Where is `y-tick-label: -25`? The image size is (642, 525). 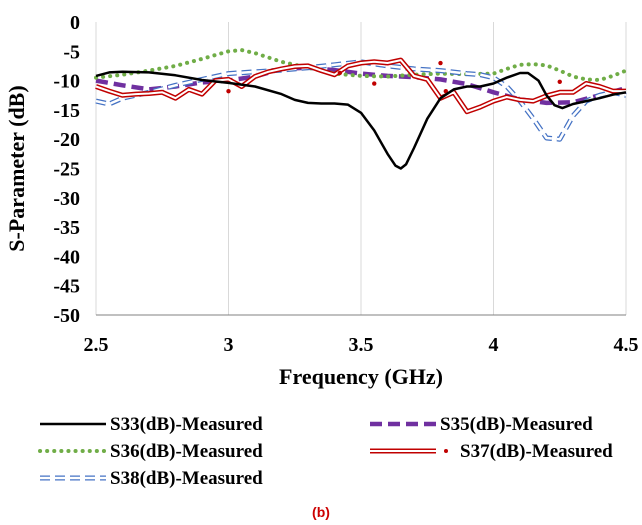 y-tick-label: -25 is located at coordinates (66, 170).